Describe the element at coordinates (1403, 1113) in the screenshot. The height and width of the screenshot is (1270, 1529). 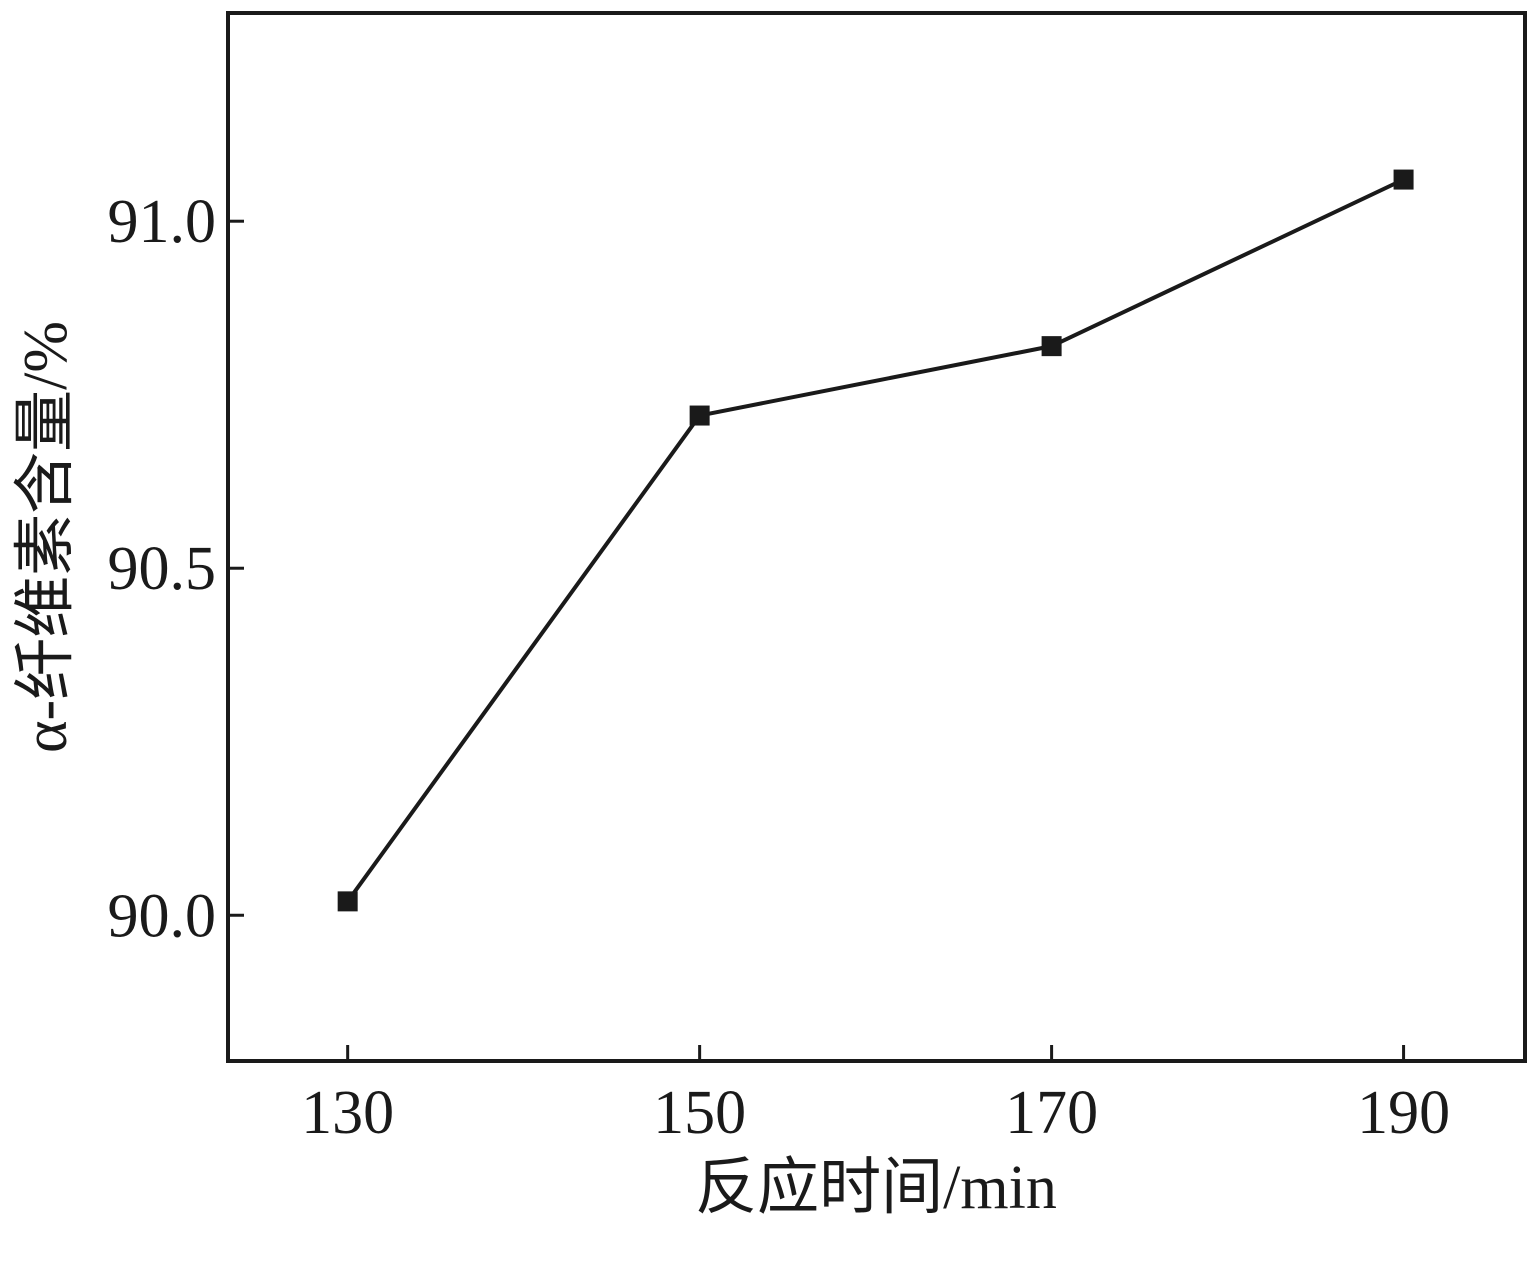
I see `x-tick-label: 190` at that location.